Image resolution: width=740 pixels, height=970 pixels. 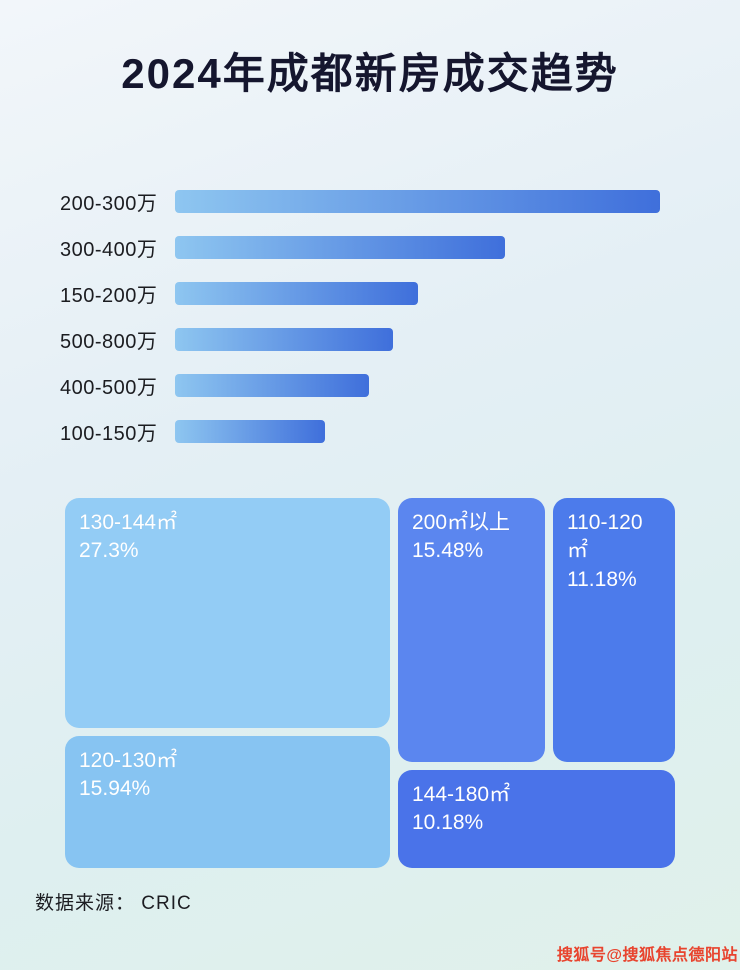 I want to click on bar-row: 300-400万, so click(x=360, y=247).